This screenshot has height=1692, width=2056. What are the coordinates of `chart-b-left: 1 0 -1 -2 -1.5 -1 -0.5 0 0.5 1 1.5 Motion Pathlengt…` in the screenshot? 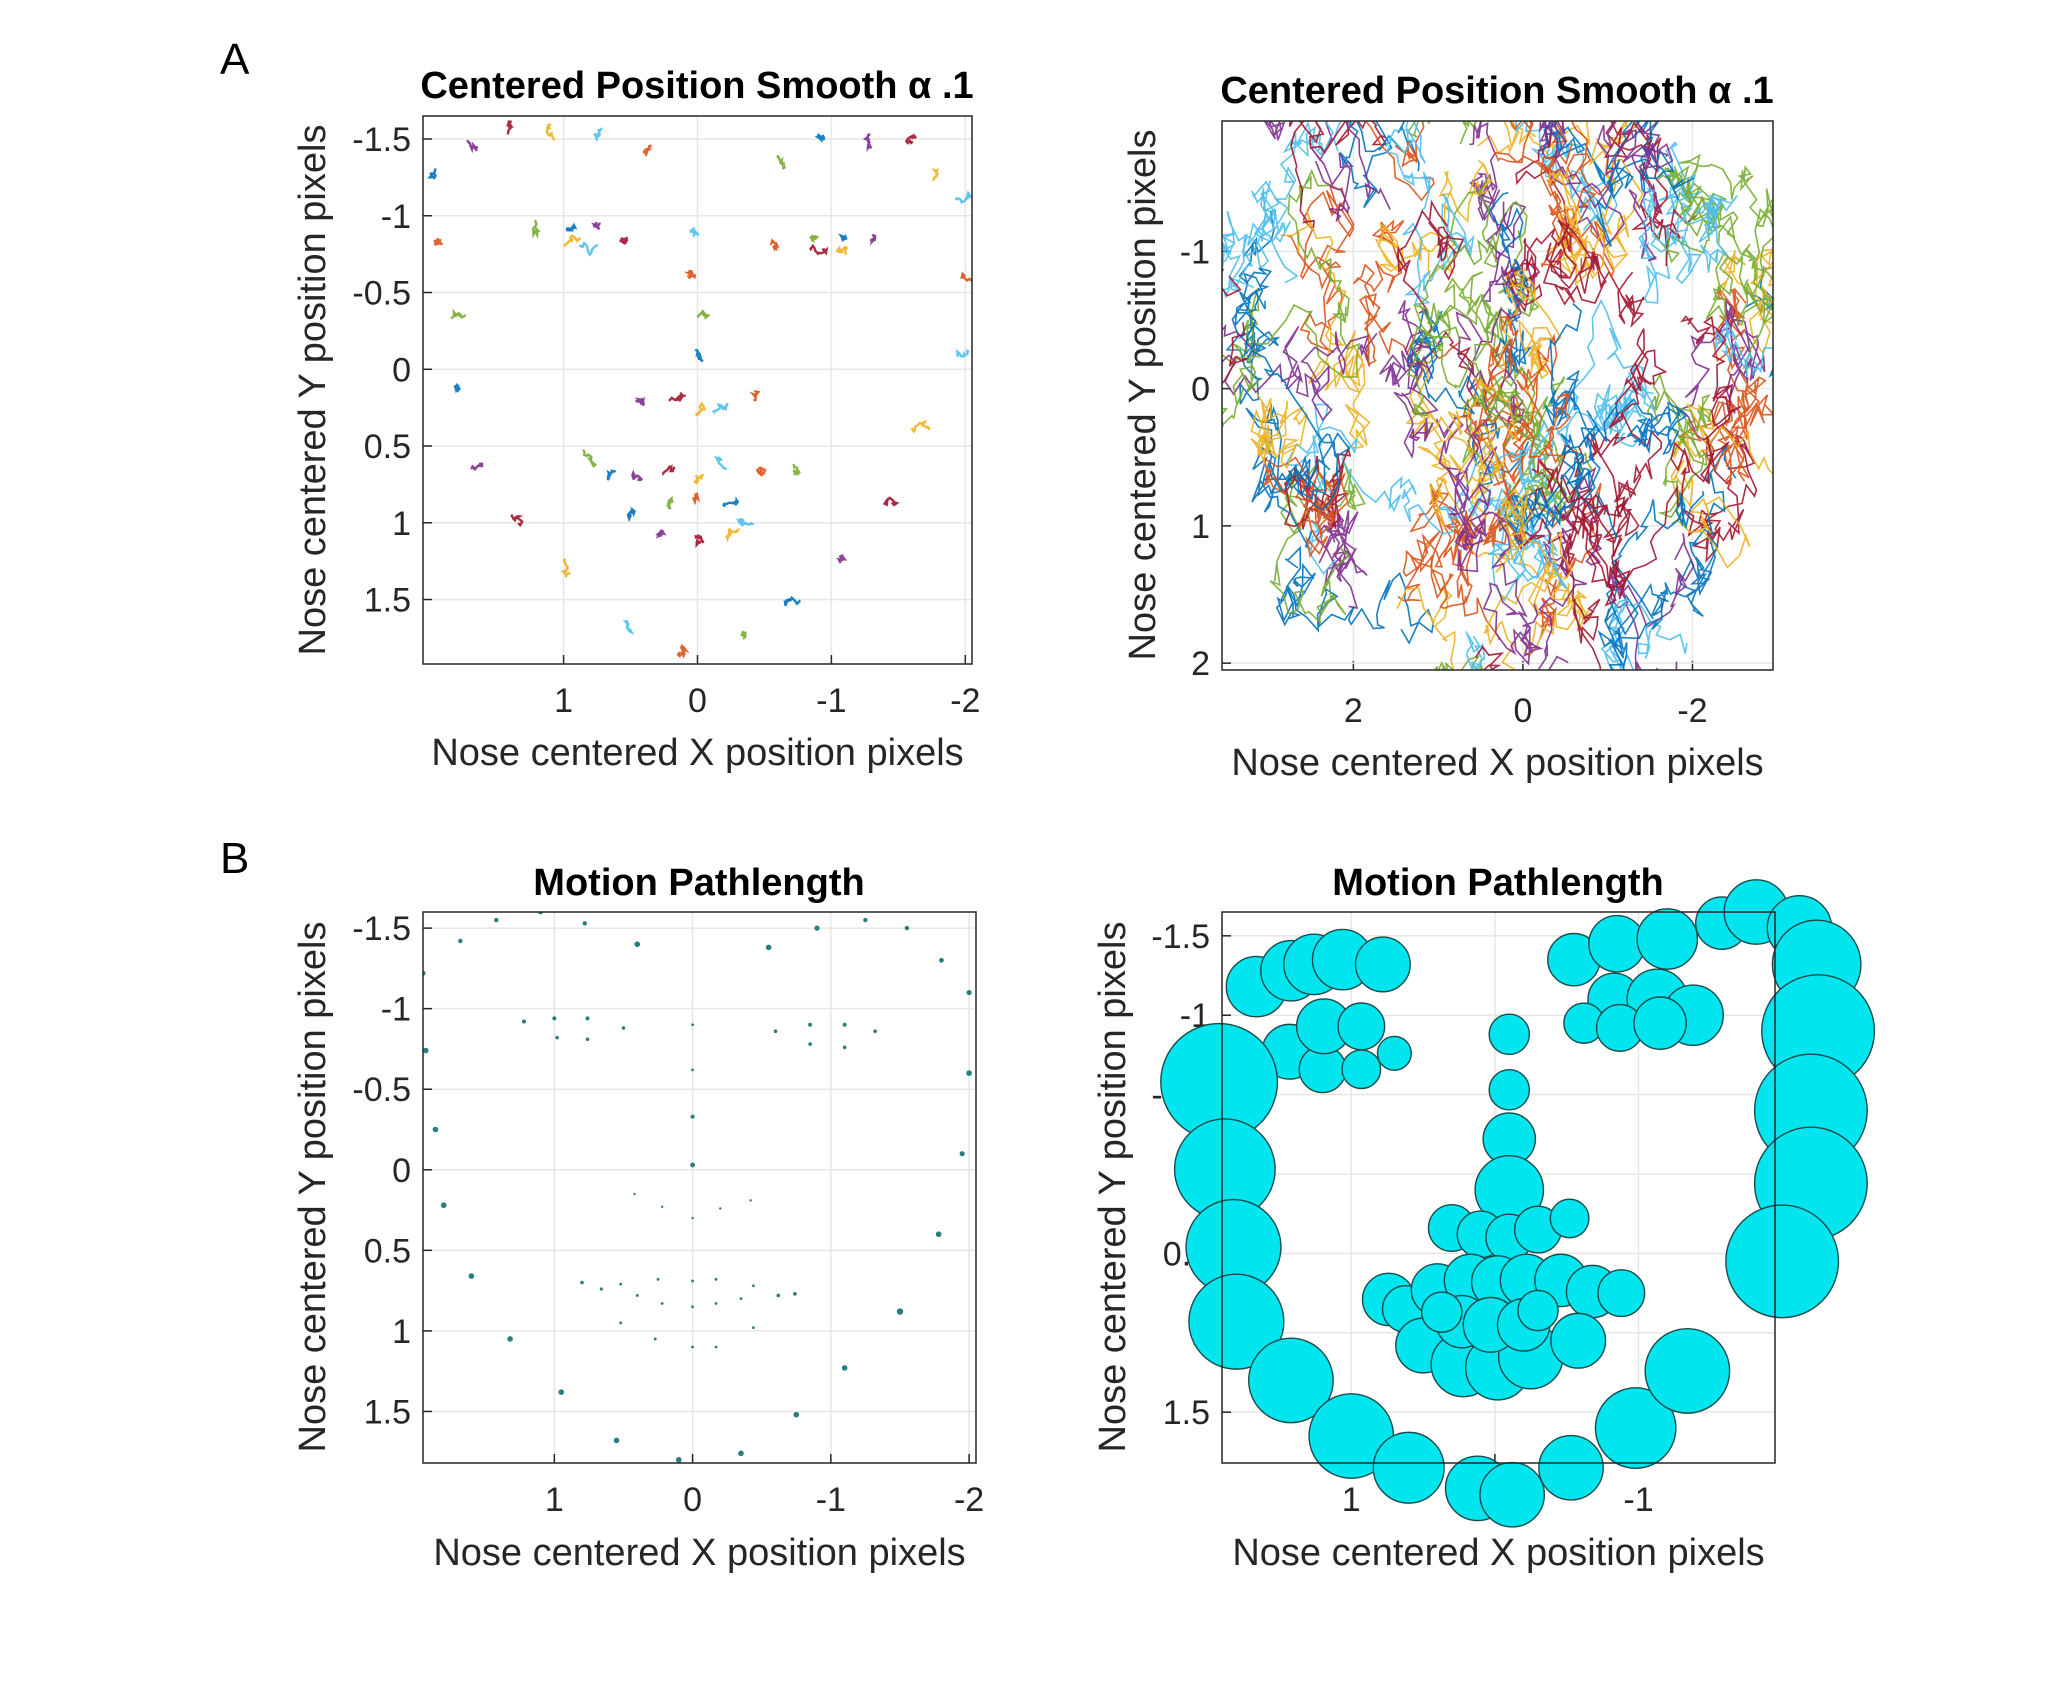 It's located at (638, 1218).